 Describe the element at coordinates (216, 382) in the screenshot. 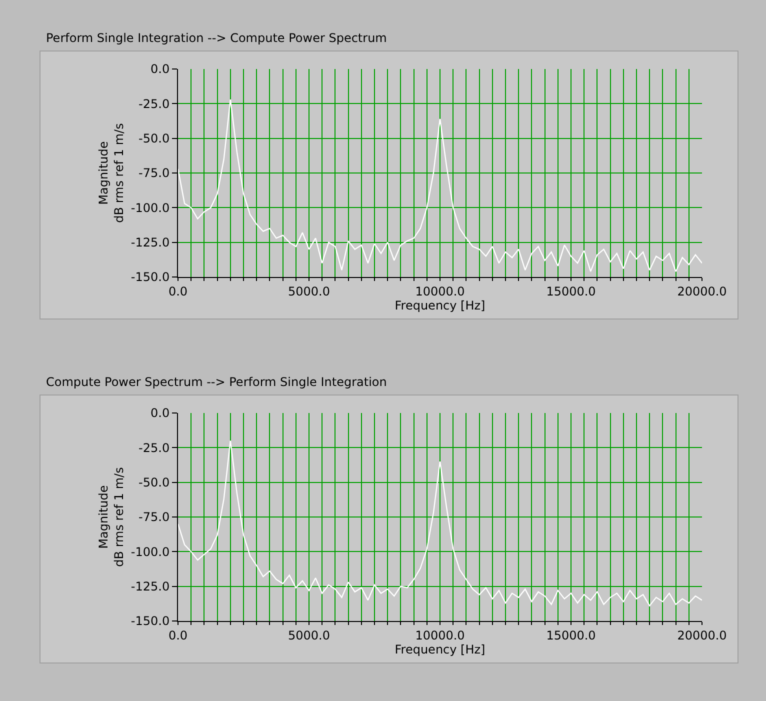

I see `chart-title: Compute Power Spectrum --> Perform Single Integration` at that location.